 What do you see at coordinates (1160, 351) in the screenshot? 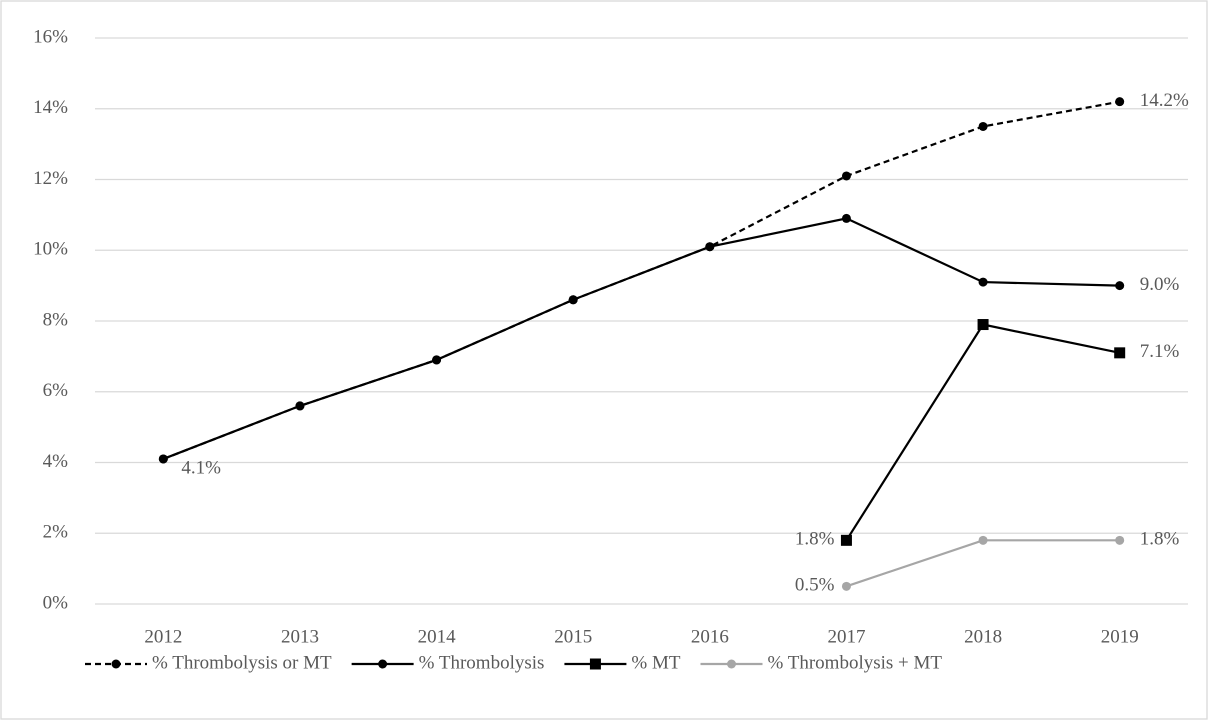
I see `data-label: 7.1%` at bounding box center [1160, 351].